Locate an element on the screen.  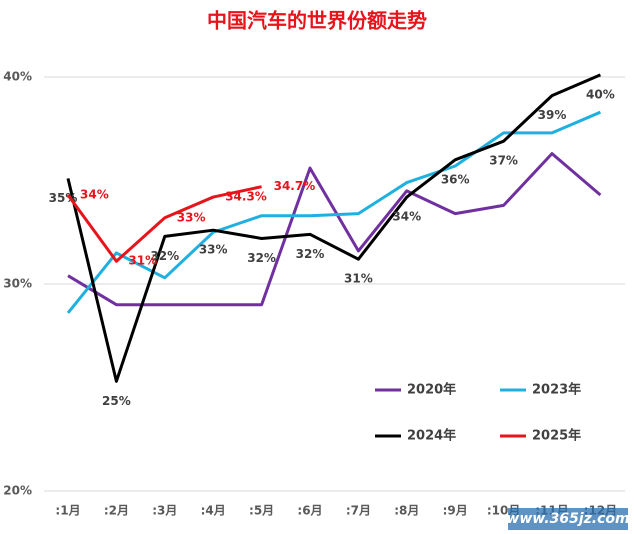
x-tick-label: :7月 is located at coordinates (358, 511).